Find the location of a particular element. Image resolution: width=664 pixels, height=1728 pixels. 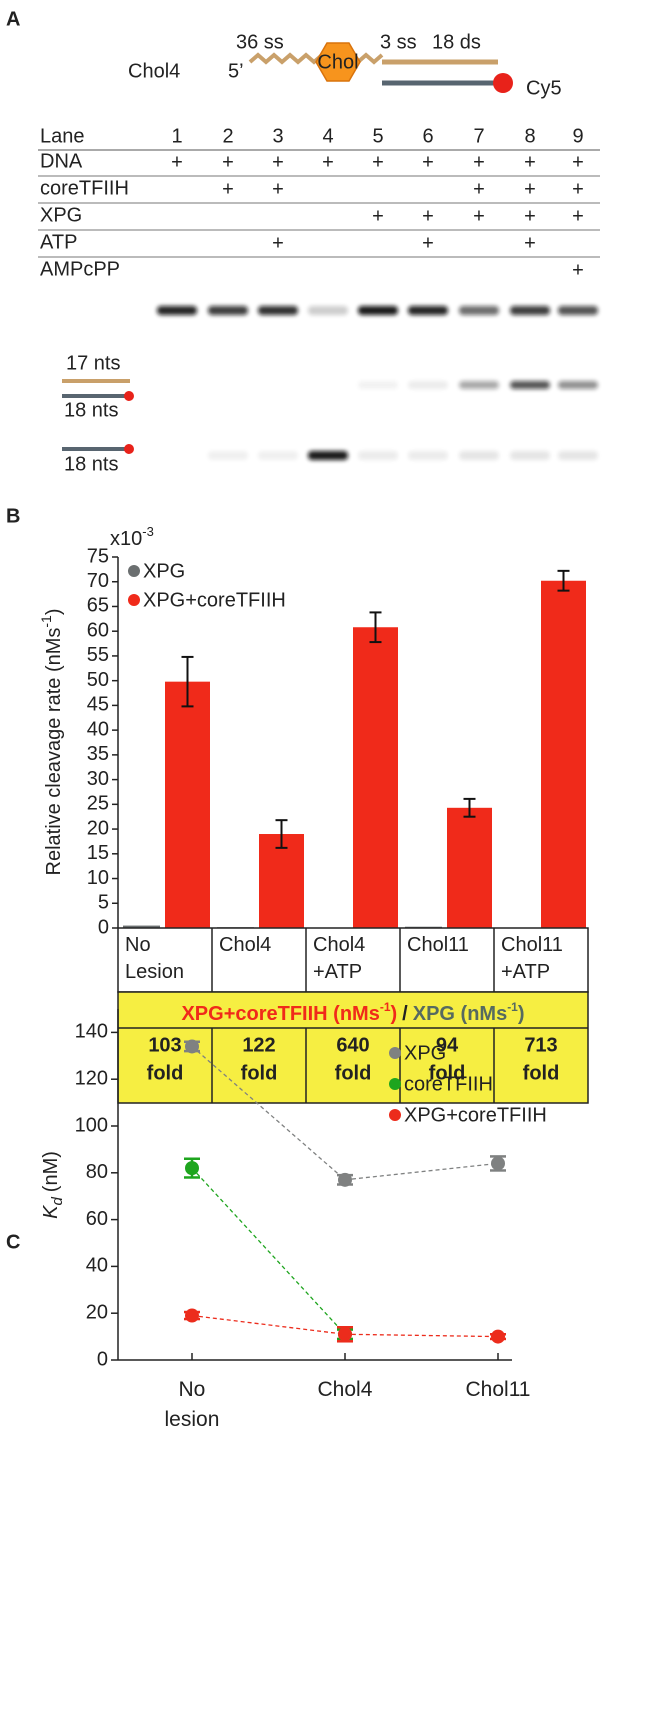

construct-name: Chol4 is located at coordinates (154, 71).